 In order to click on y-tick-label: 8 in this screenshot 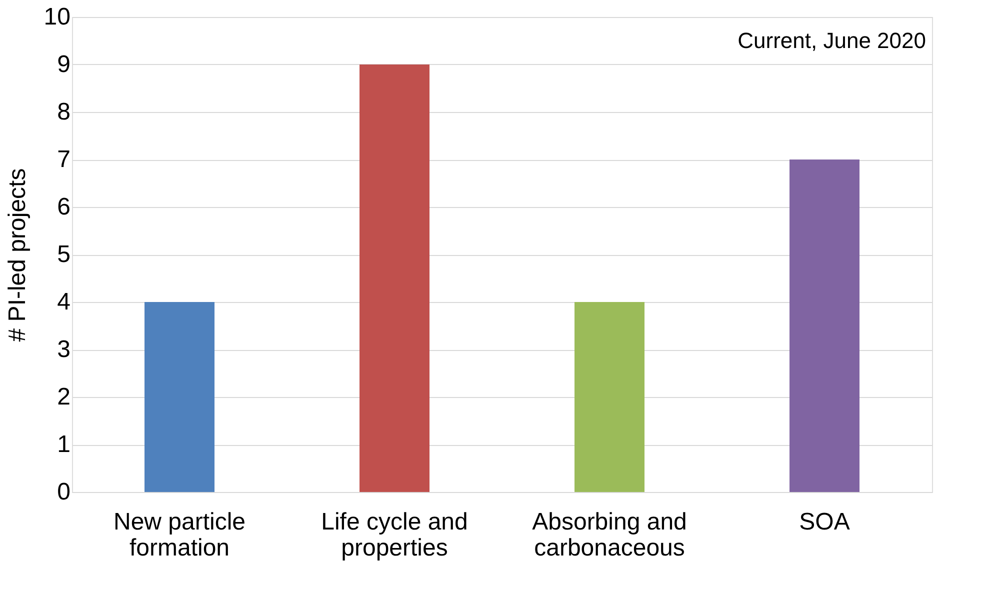, I will do `click(63, 112)`.